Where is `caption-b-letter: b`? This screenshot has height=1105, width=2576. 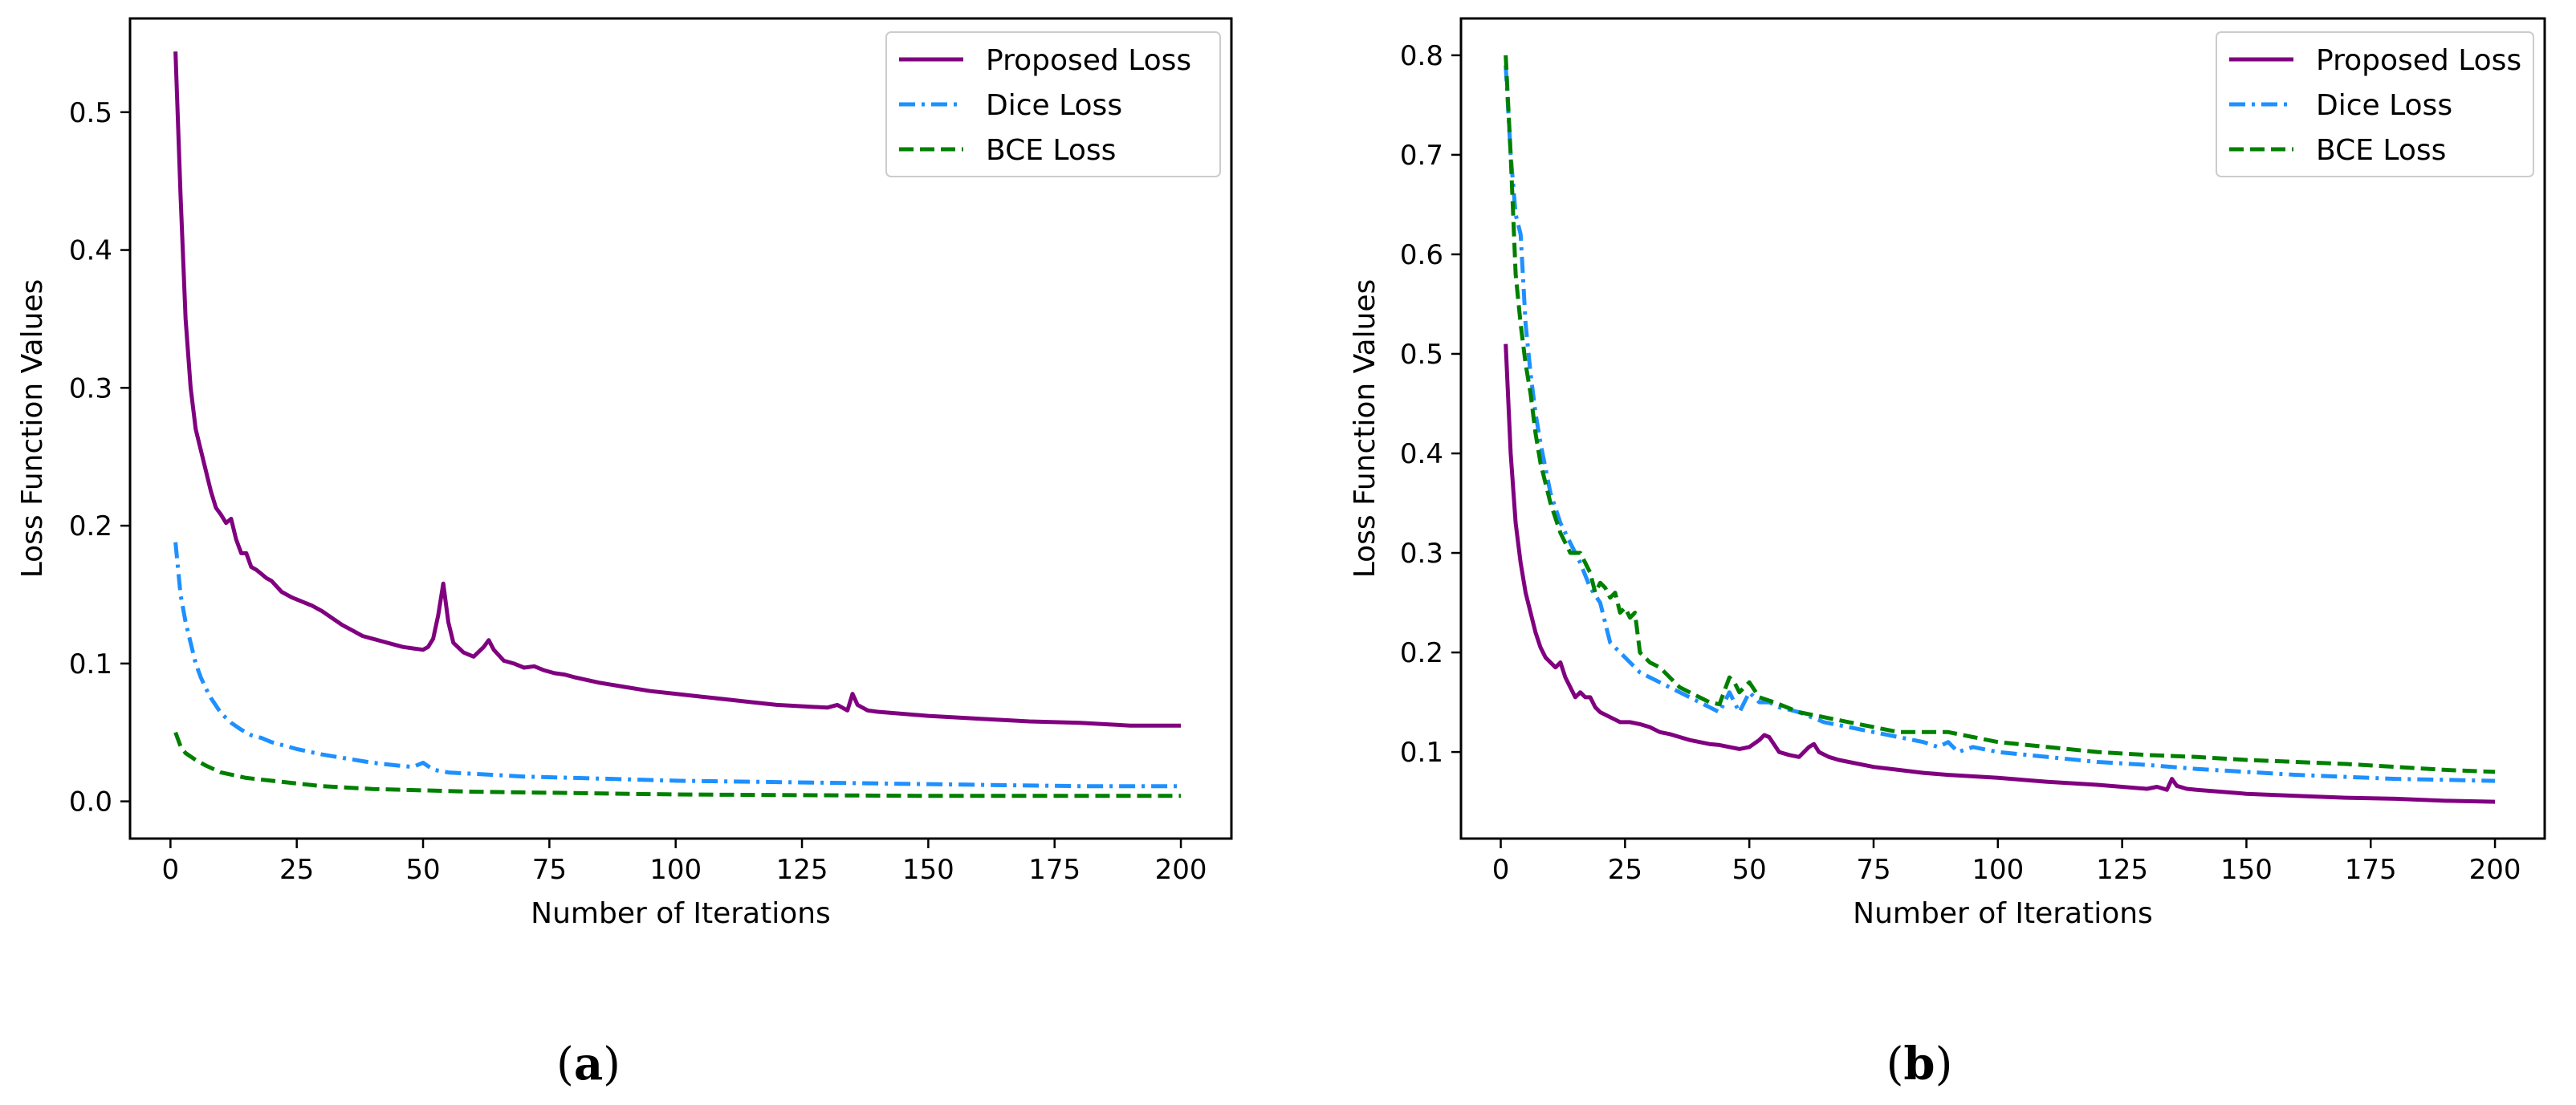
caption-b-letter: b is located at coordinates (1919, 1064).